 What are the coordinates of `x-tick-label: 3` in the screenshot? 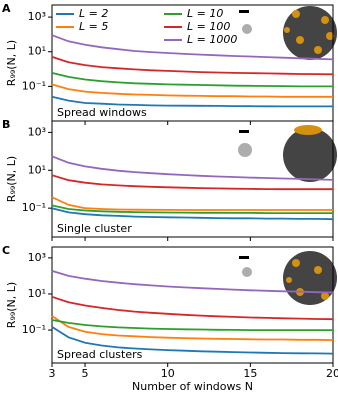 It's located at (52, 373).